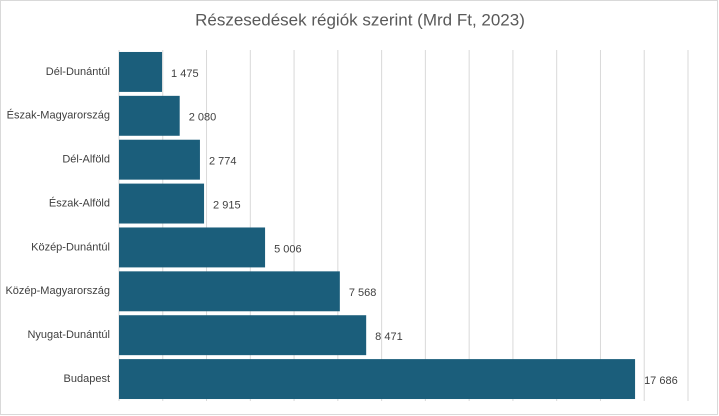 This screenshot has width=719, height=416. I want to click on value-label: 1 475, so click(185, 74).